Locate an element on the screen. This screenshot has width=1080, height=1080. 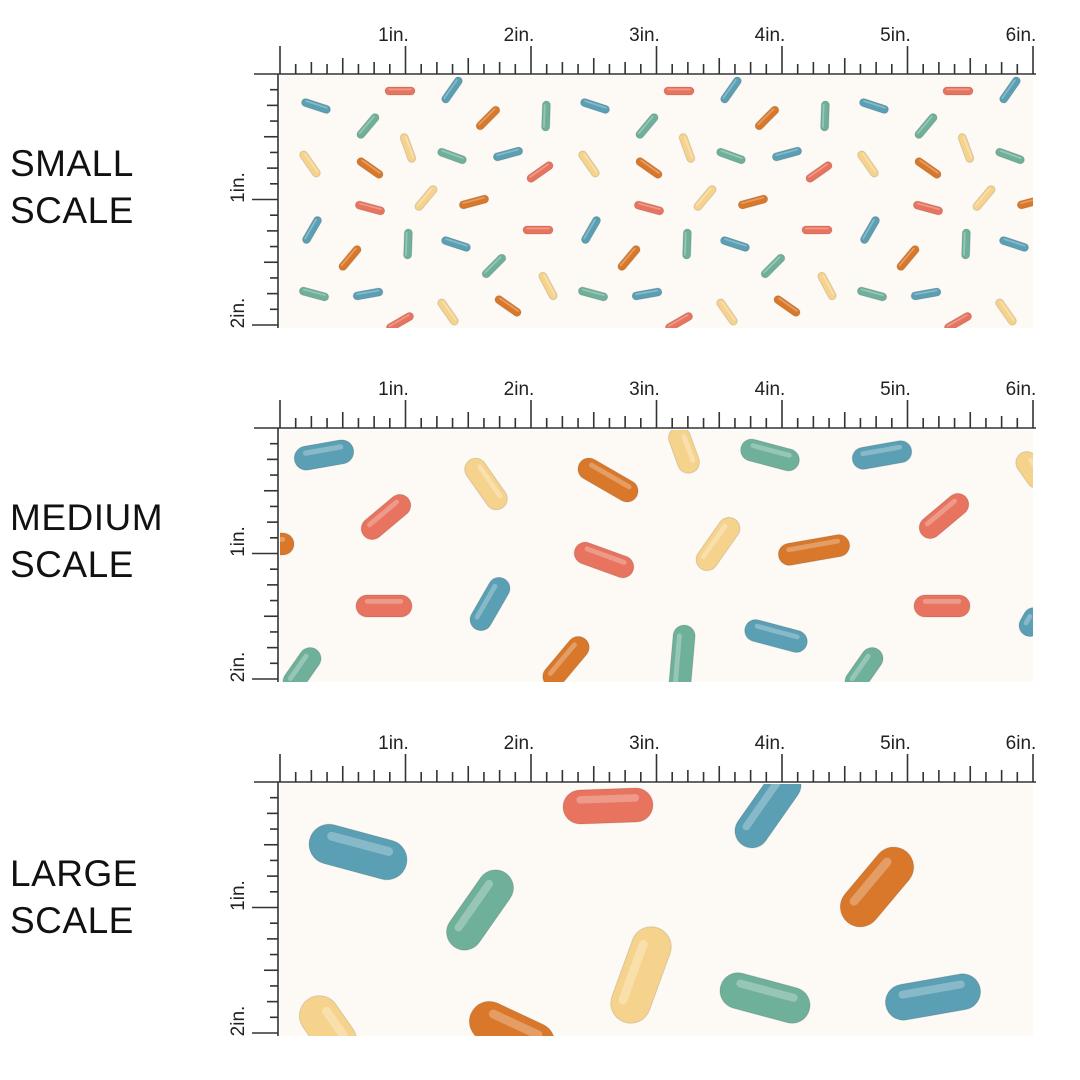
large-label-line2: SCALE is located at coordinates (72, 920).